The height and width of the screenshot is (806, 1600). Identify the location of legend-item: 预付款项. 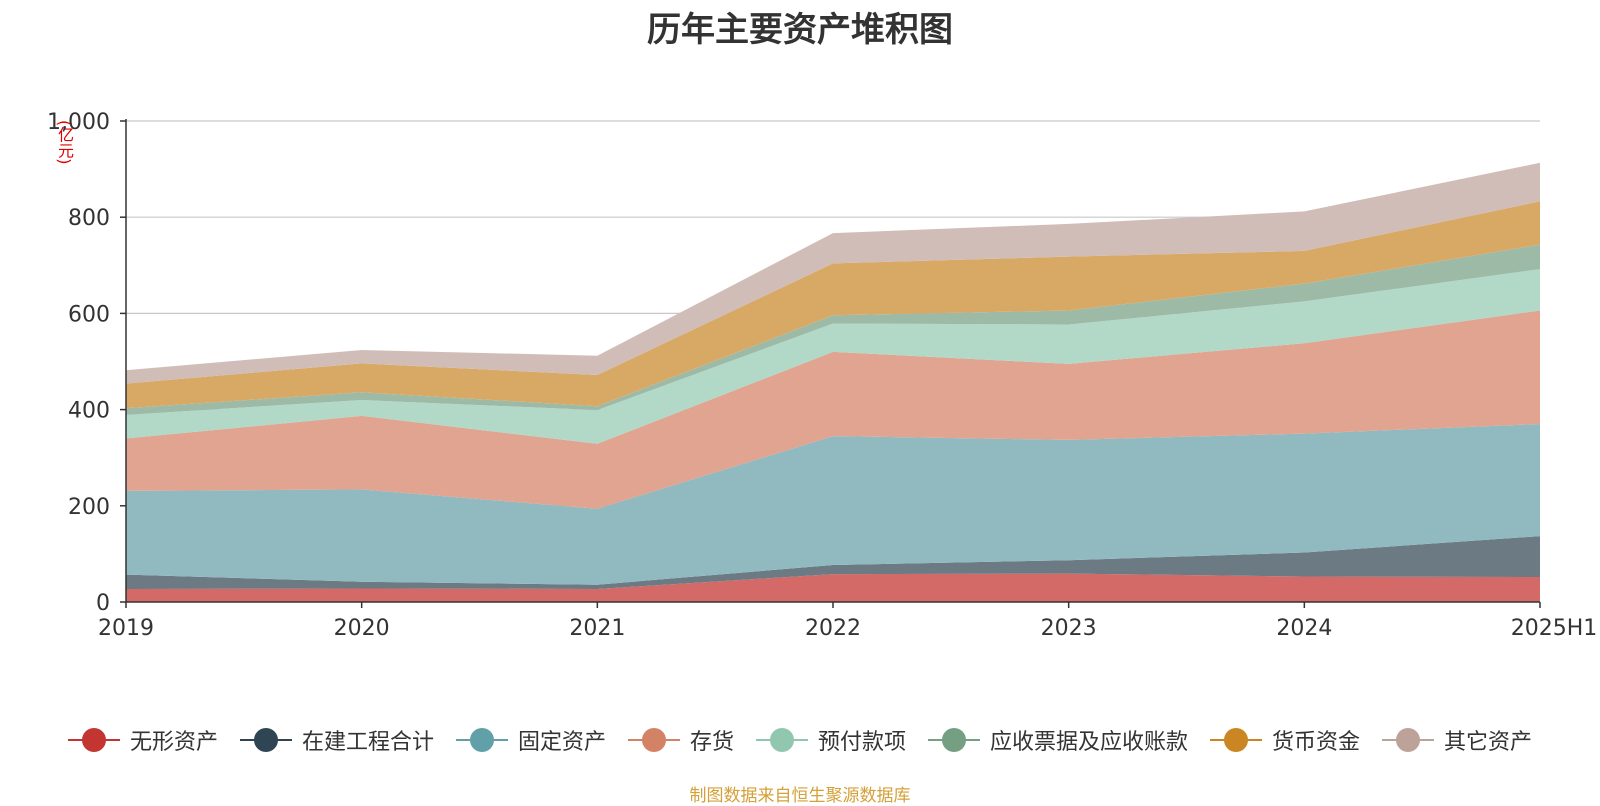
(831, 740).